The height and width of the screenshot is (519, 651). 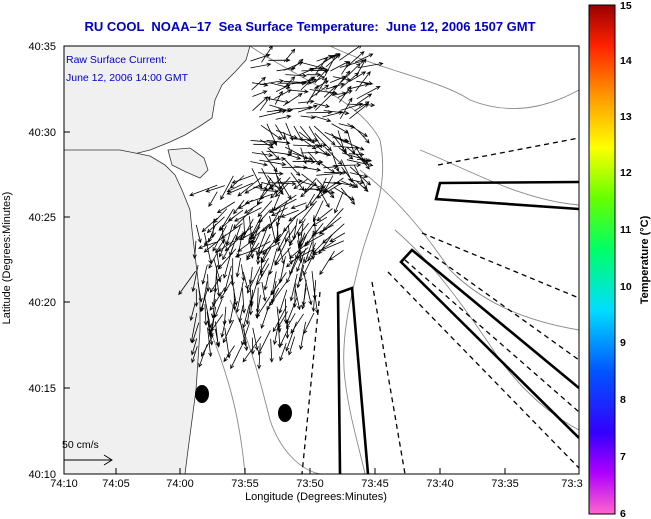 What do you see at coordinates (188, 163) in the screenshot?
I see `land-staten` at bounding box center [188, 163].